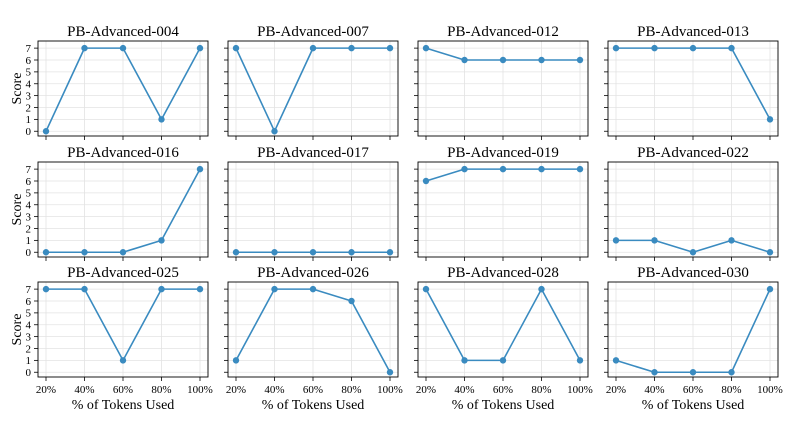  What do you see at coordinates (313, 273) in the screenshot?
I see `subplot-title: PB-Advanced-026` at bounding box center [313, 273].